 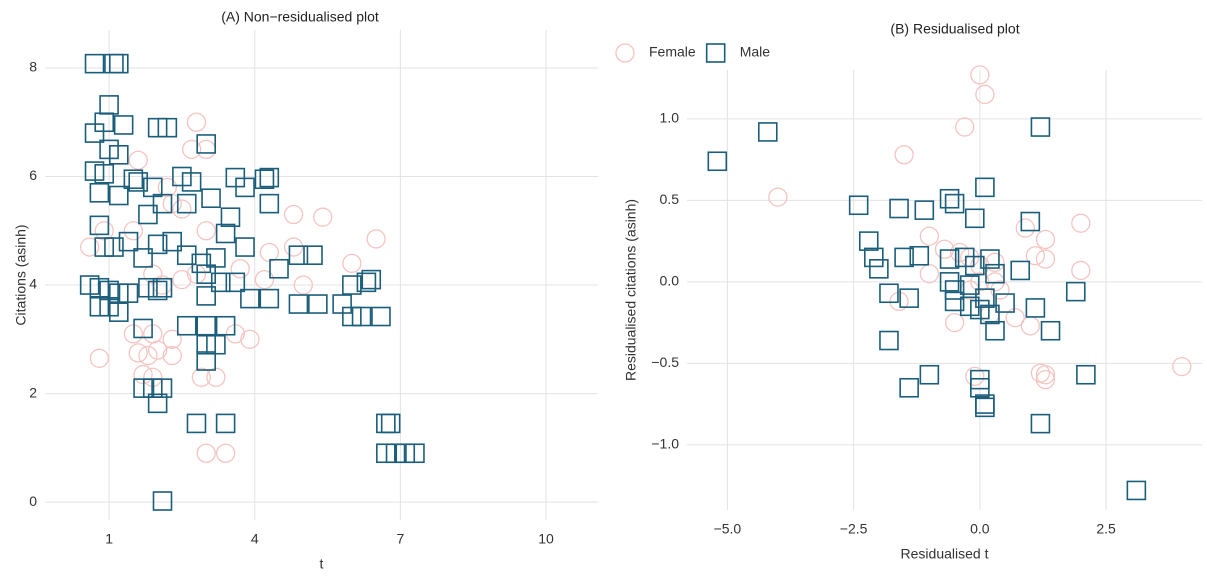 I want to click on legend-key, so click(x=625, y=53).